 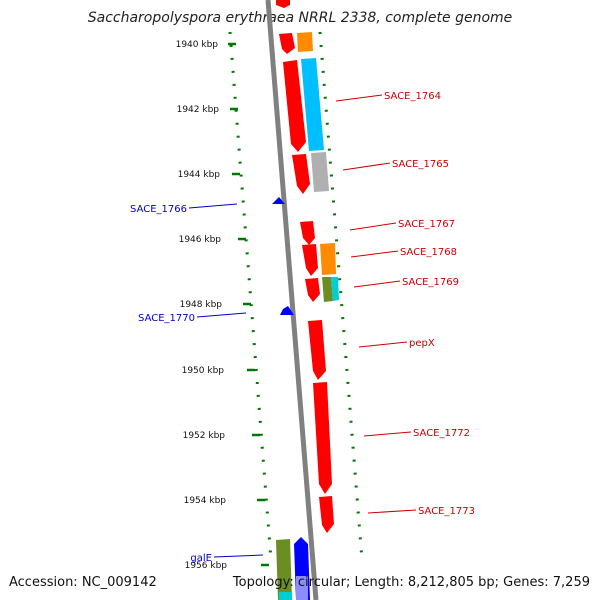 What do you see at coordinates (430, 282) in the screenshot?
I see `gene-label: SACE_1769` at bounding box center [430, 282].